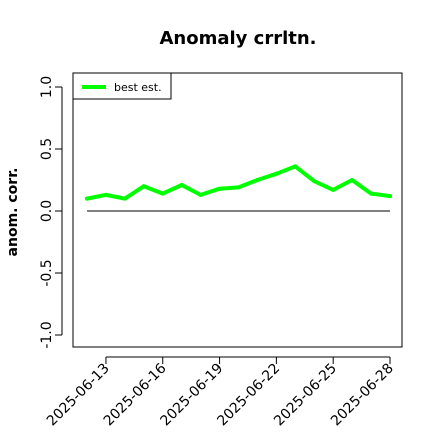 The image size is (440, 440). I want to click on chart-title: Anomaly crrltn., so click(237, 38).